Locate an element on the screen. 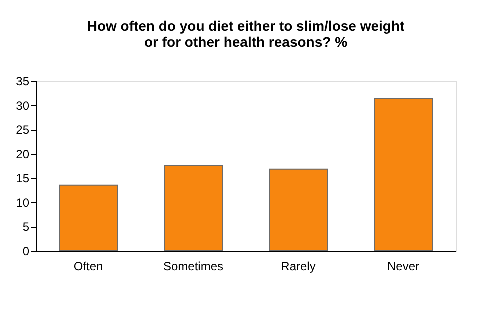 This screenshot has width=500, height=320. y-tick-label: 20 is located at coordinates (23, 154).